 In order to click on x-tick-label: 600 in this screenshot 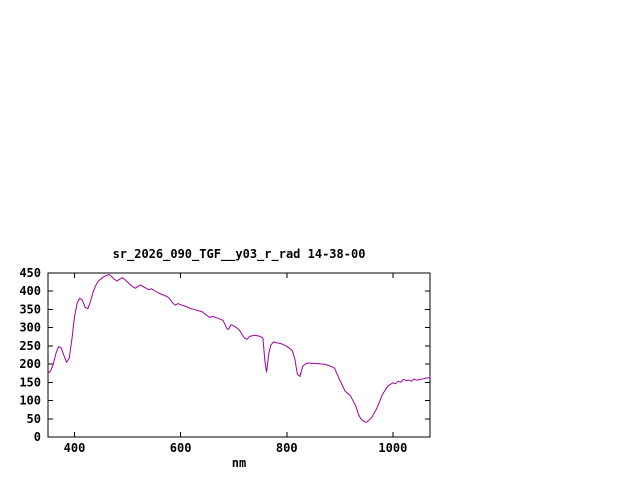, I will do `click(181, 448)`.